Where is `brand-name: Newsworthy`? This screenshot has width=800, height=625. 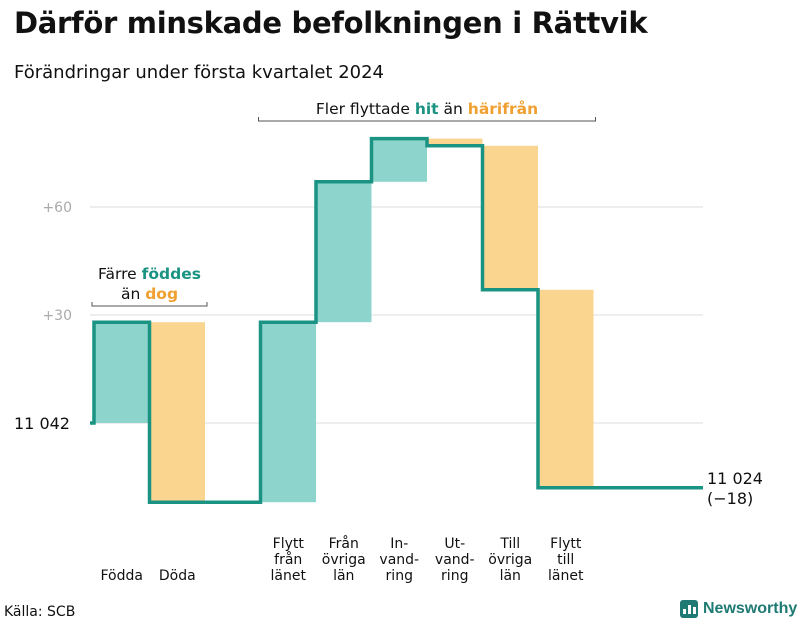 brand-name: Newsworthy is located at coordinates (750, 608).